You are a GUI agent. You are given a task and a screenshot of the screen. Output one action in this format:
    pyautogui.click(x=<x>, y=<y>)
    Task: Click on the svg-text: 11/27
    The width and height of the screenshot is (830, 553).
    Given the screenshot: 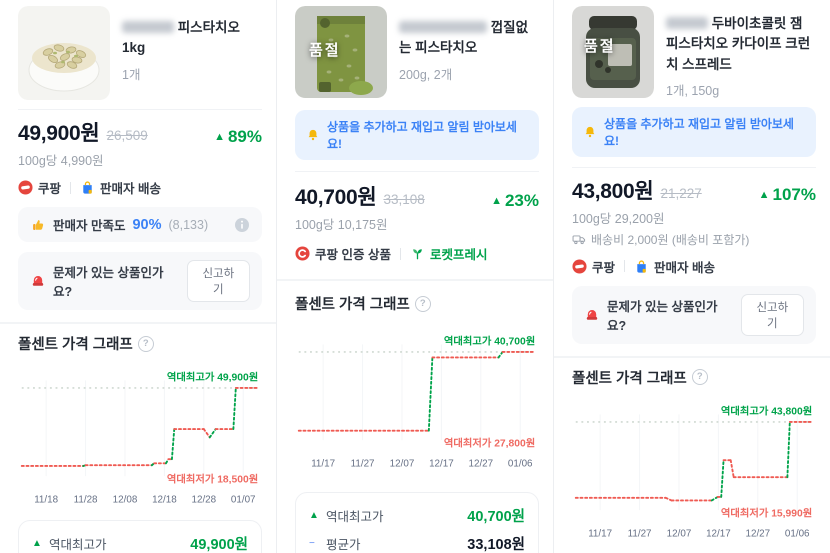 What is the action you would take?
    pyautogui.click(x=363, y=463)
    